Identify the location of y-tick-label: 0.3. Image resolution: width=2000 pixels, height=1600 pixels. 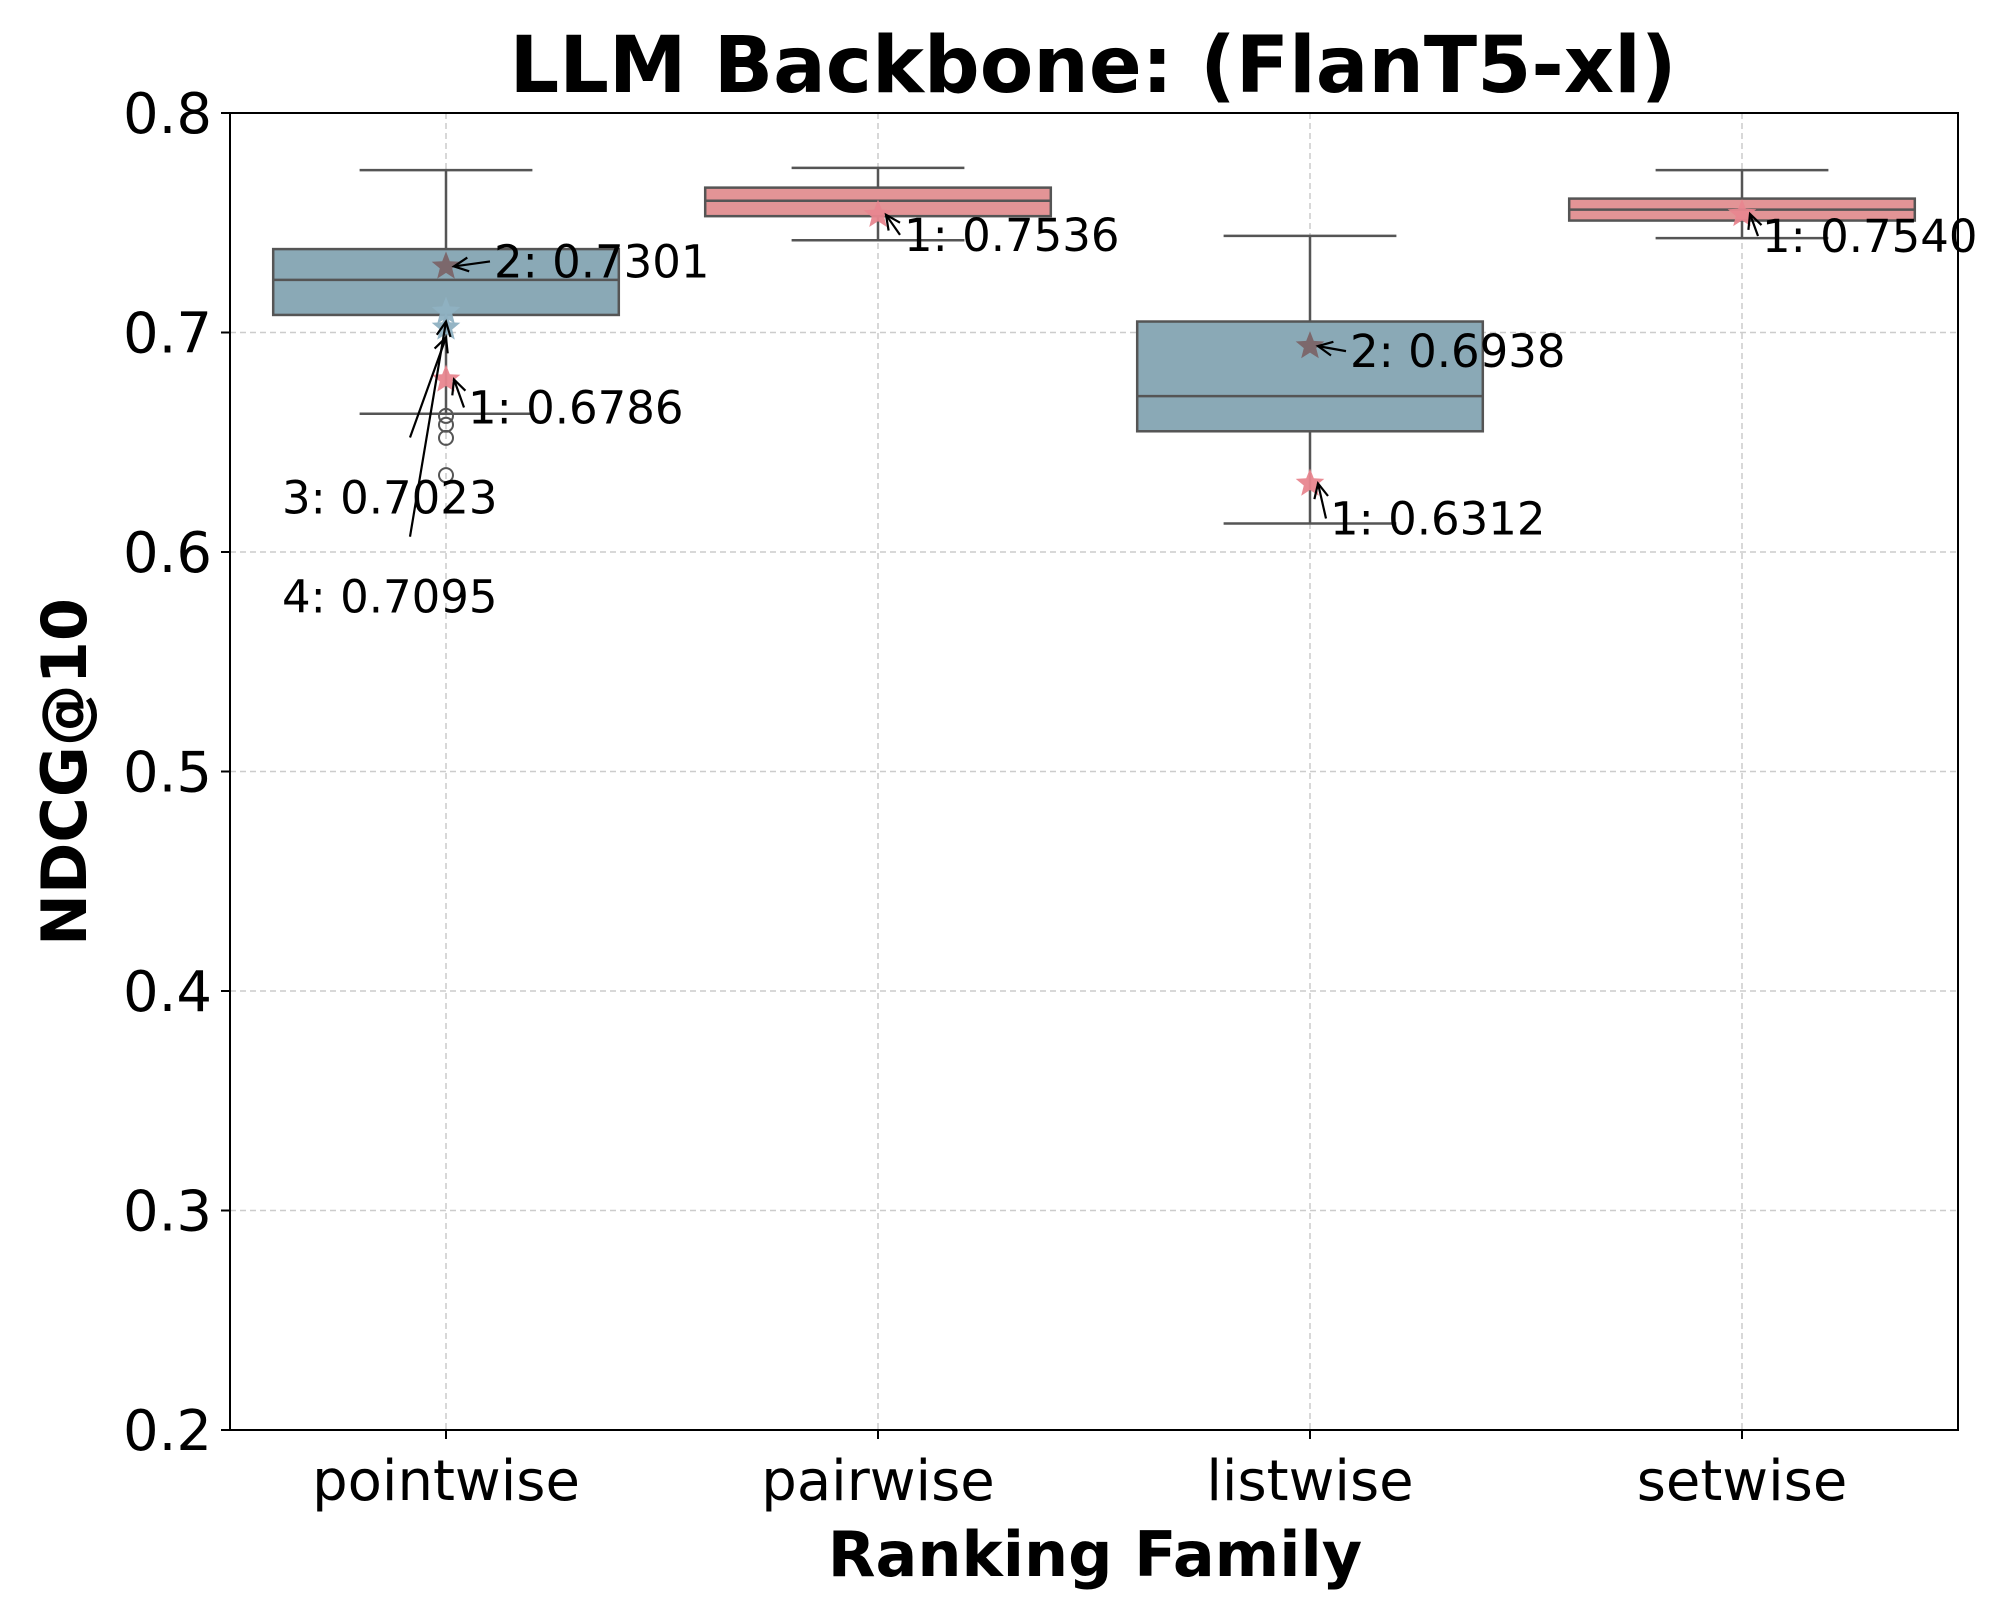
(167, 1212).